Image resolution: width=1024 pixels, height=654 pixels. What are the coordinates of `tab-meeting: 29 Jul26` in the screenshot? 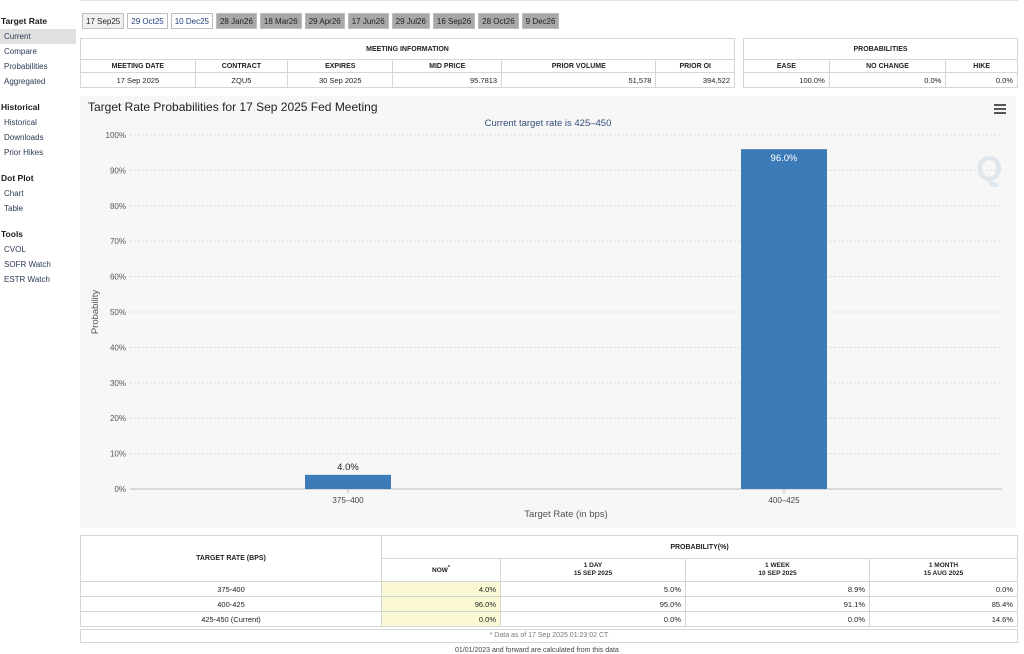 It's located at (410, 21).